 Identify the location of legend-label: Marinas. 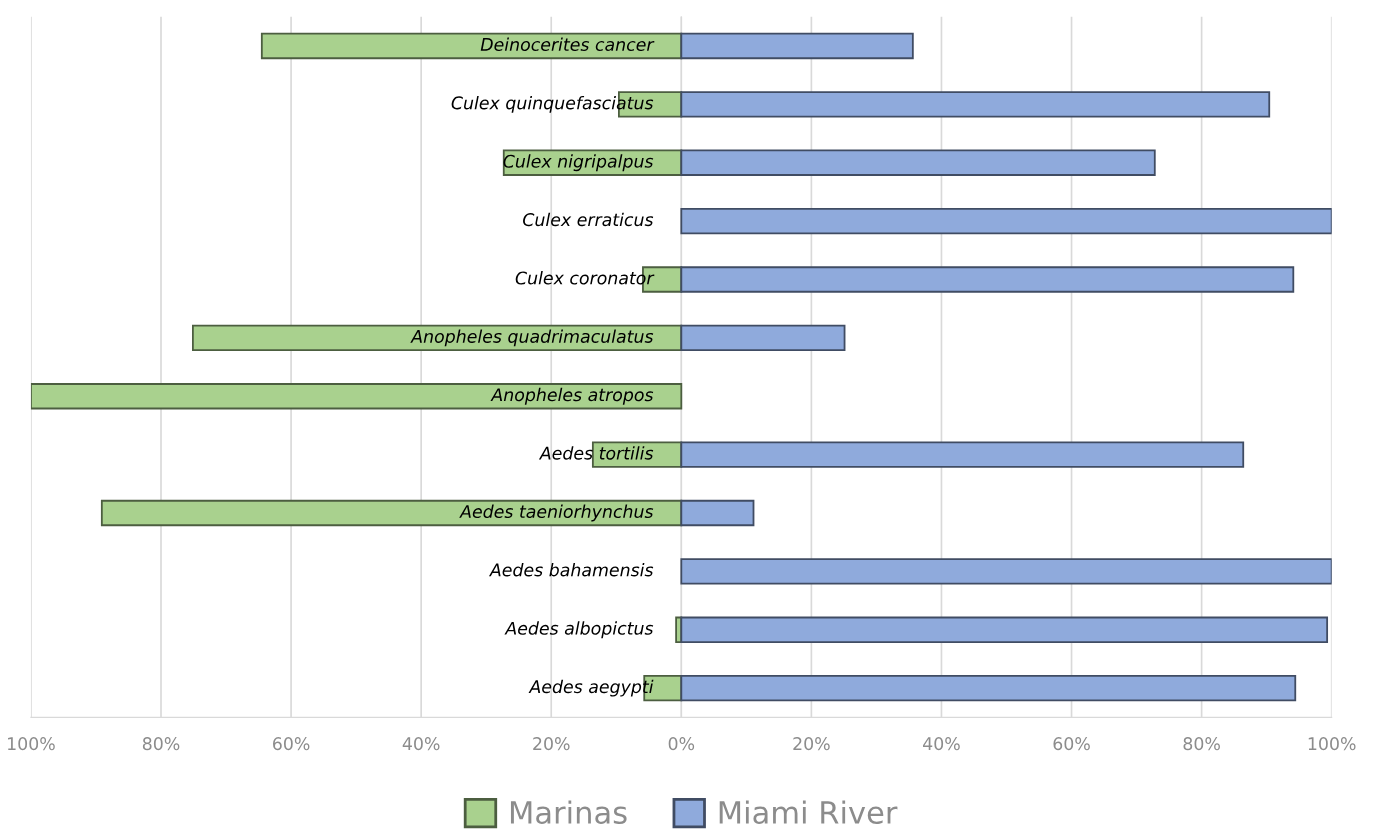
(568, 812).